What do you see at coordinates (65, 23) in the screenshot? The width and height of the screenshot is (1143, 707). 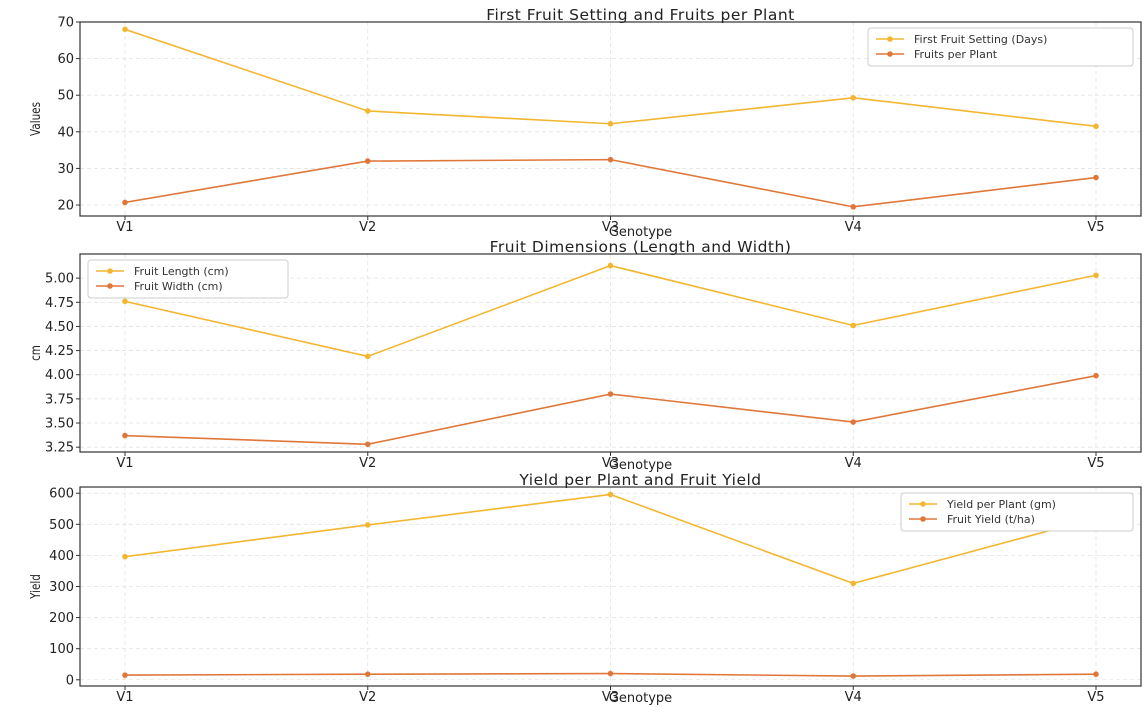 I see `y-tick-label: 70` at bounding box center [65, 23].